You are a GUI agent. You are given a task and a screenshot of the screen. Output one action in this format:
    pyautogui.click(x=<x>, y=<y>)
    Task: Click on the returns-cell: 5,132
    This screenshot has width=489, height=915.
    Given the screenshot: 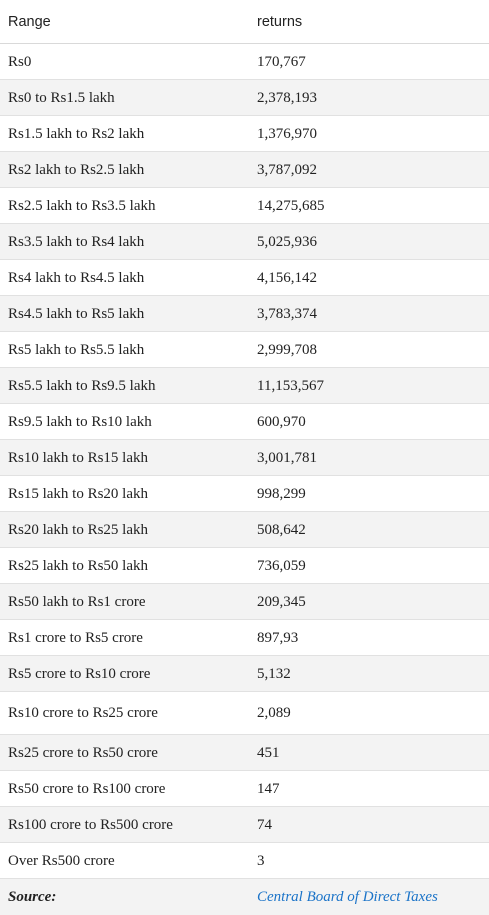 What is the action you would take?
    pyautogui.click(x=369, y=674)
    